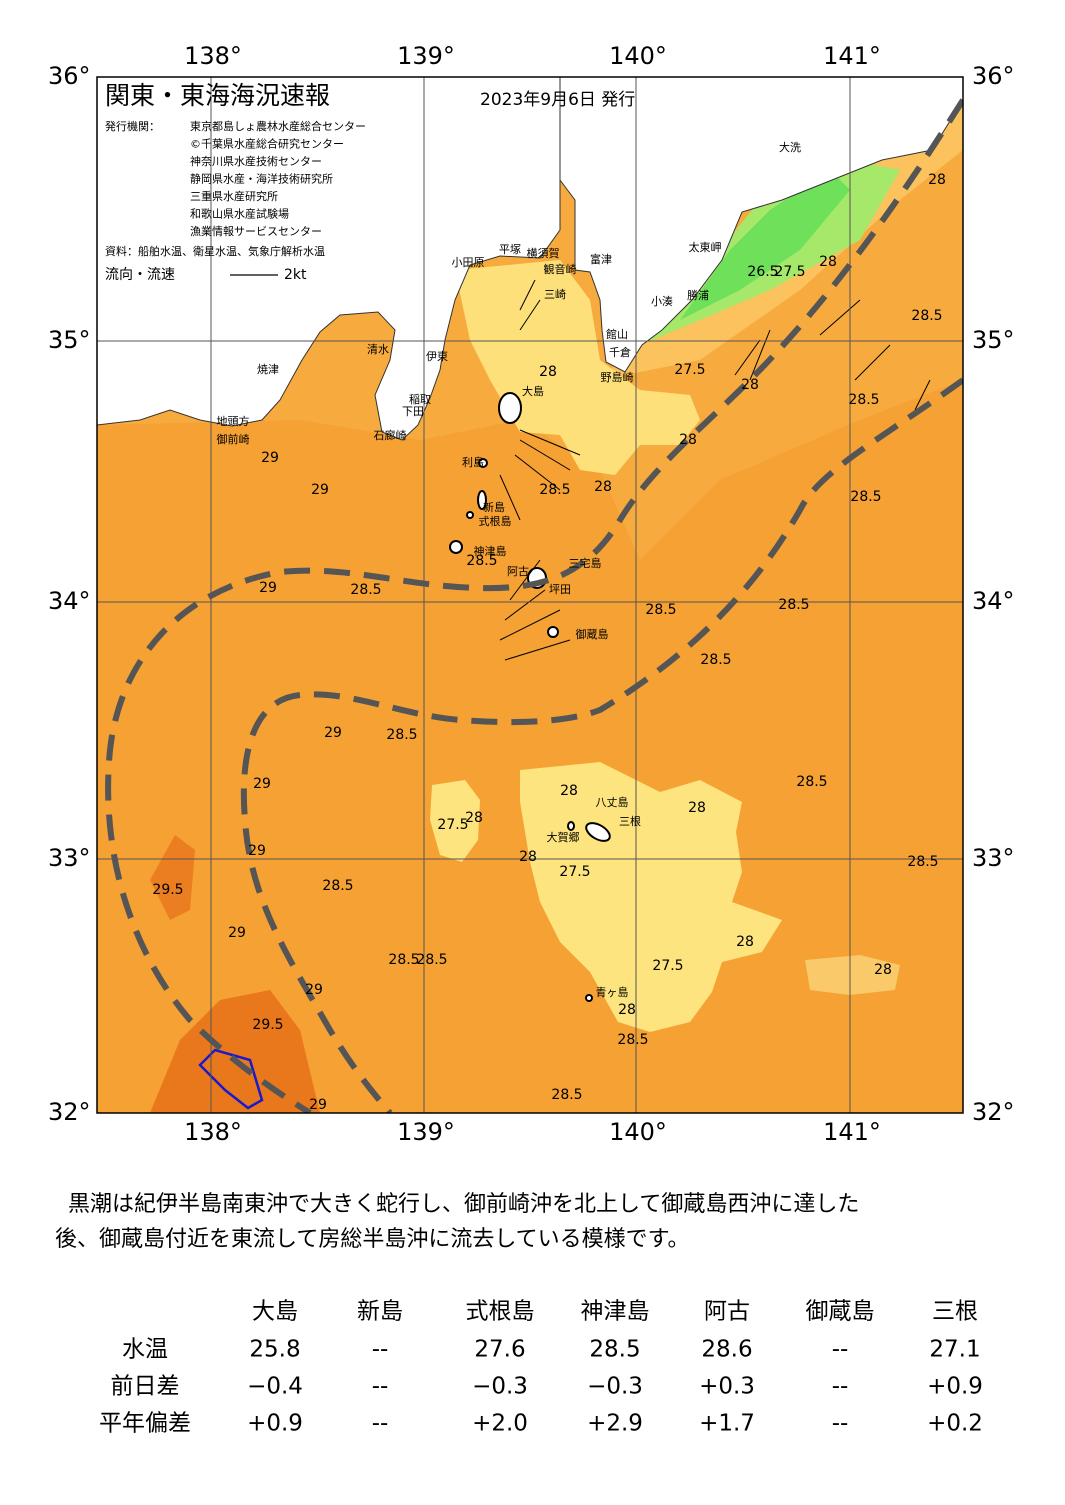 The height and width of the screenshot is (1505, 1065). I want to click on place-name: 青ヶ島, so click(612, 992).